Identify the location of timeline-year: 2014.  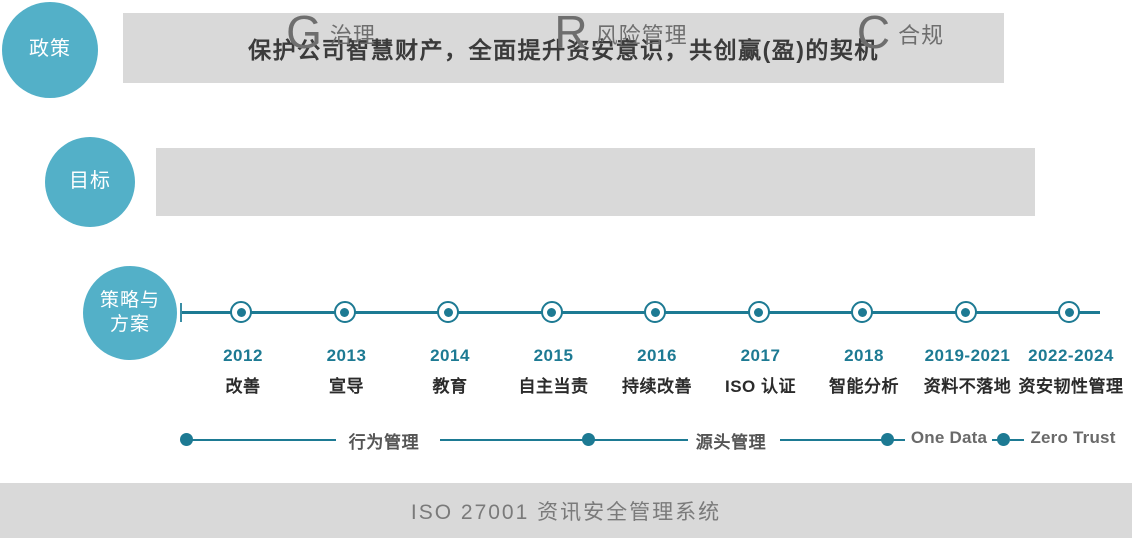
(450, 355).